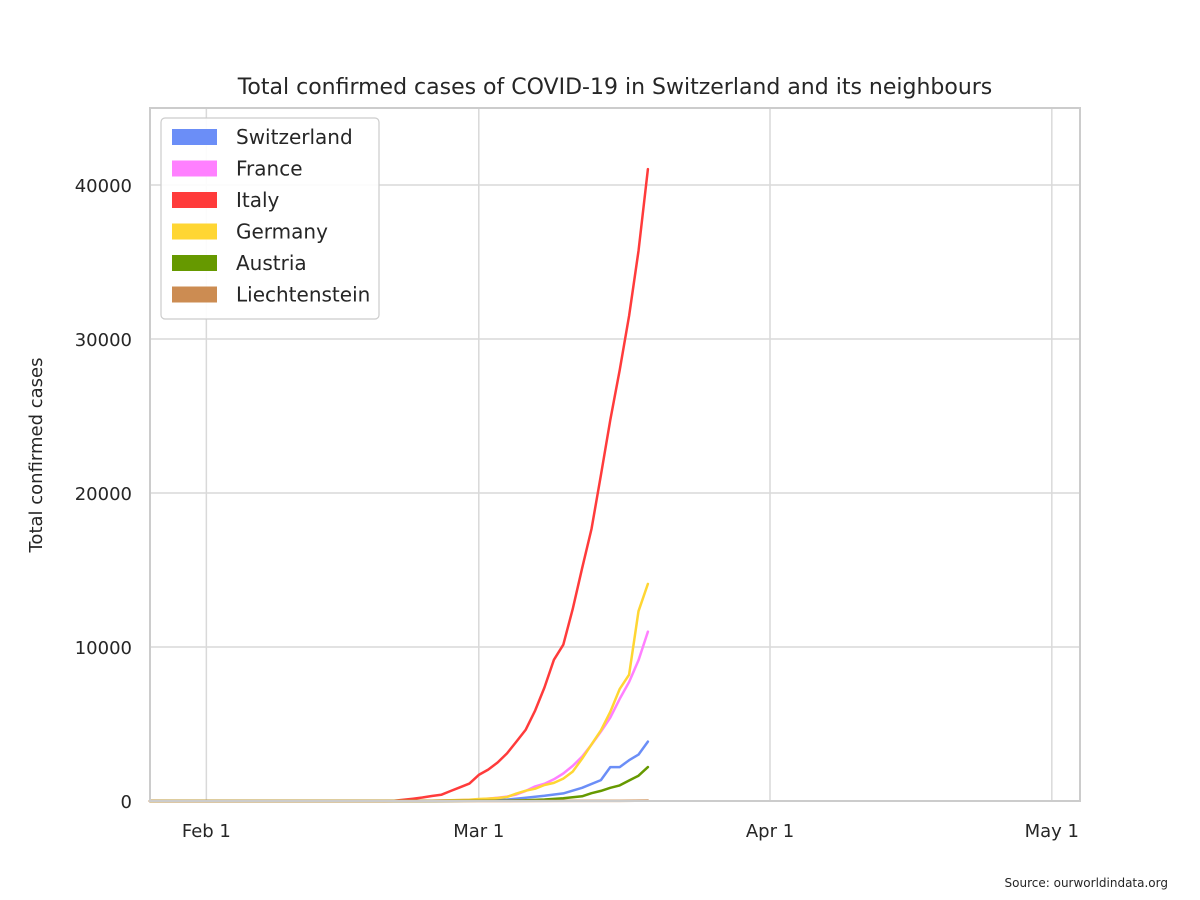  What do you see at coordinates (478, 831) in the screenshot?
I see `x-tick-label: Mar 1` at bounding box center [478, 831].